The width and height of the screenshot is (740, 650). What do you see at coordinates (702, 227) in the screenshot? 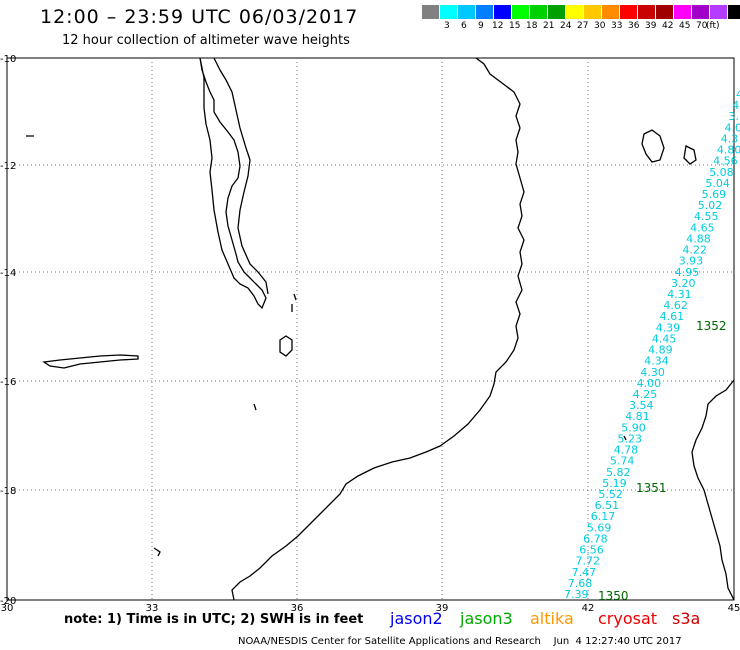
I see `wave-height-value: 4.65` at bounding box center [702, 227].